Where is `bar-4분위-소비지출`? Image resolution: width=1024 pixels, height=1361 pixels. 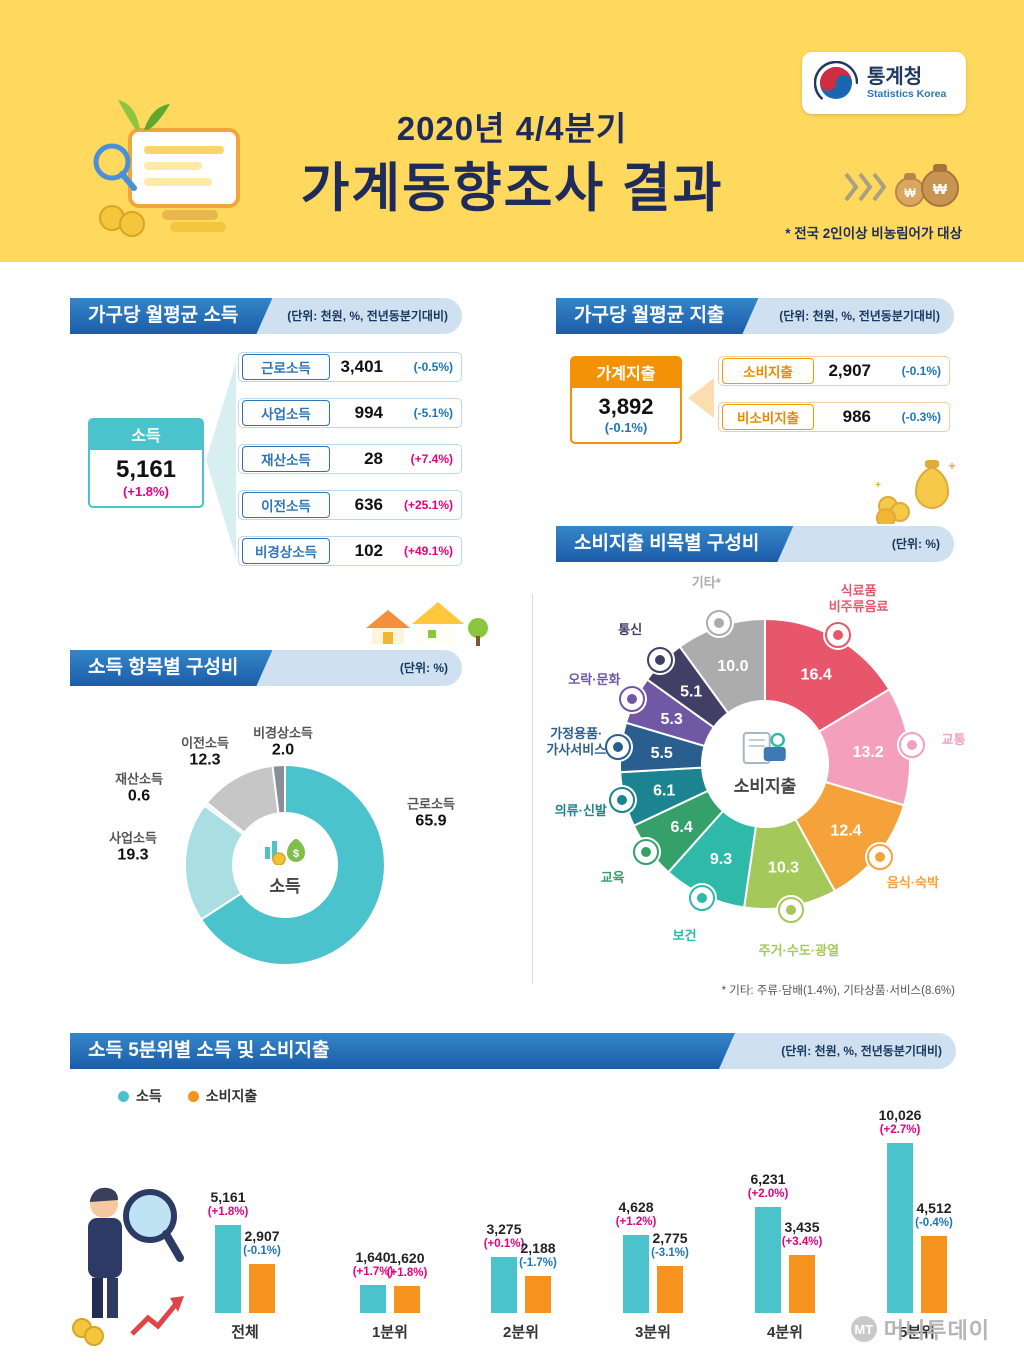 bar-4분위-소비지출 is located at coordinates (802, 1284).